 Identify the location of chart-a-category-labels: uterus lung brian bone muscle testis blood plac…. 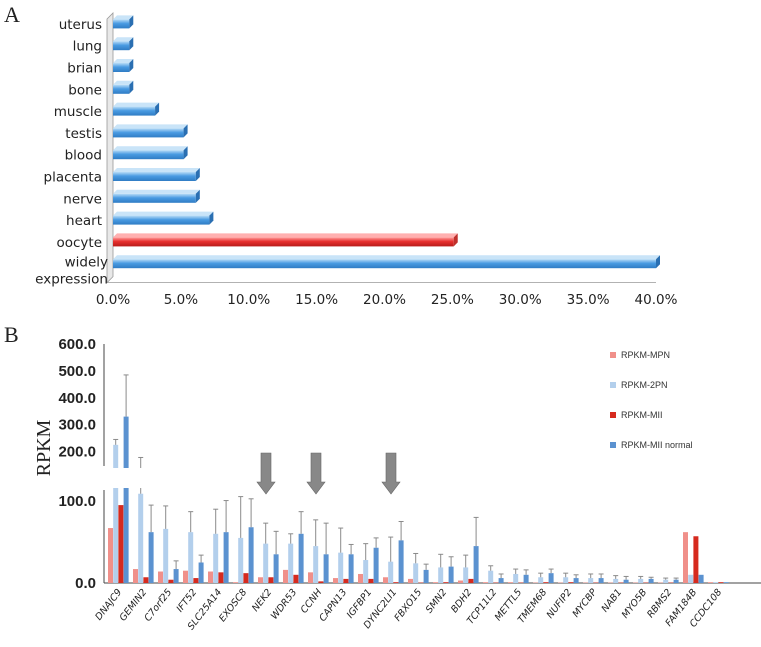
(71, 152).